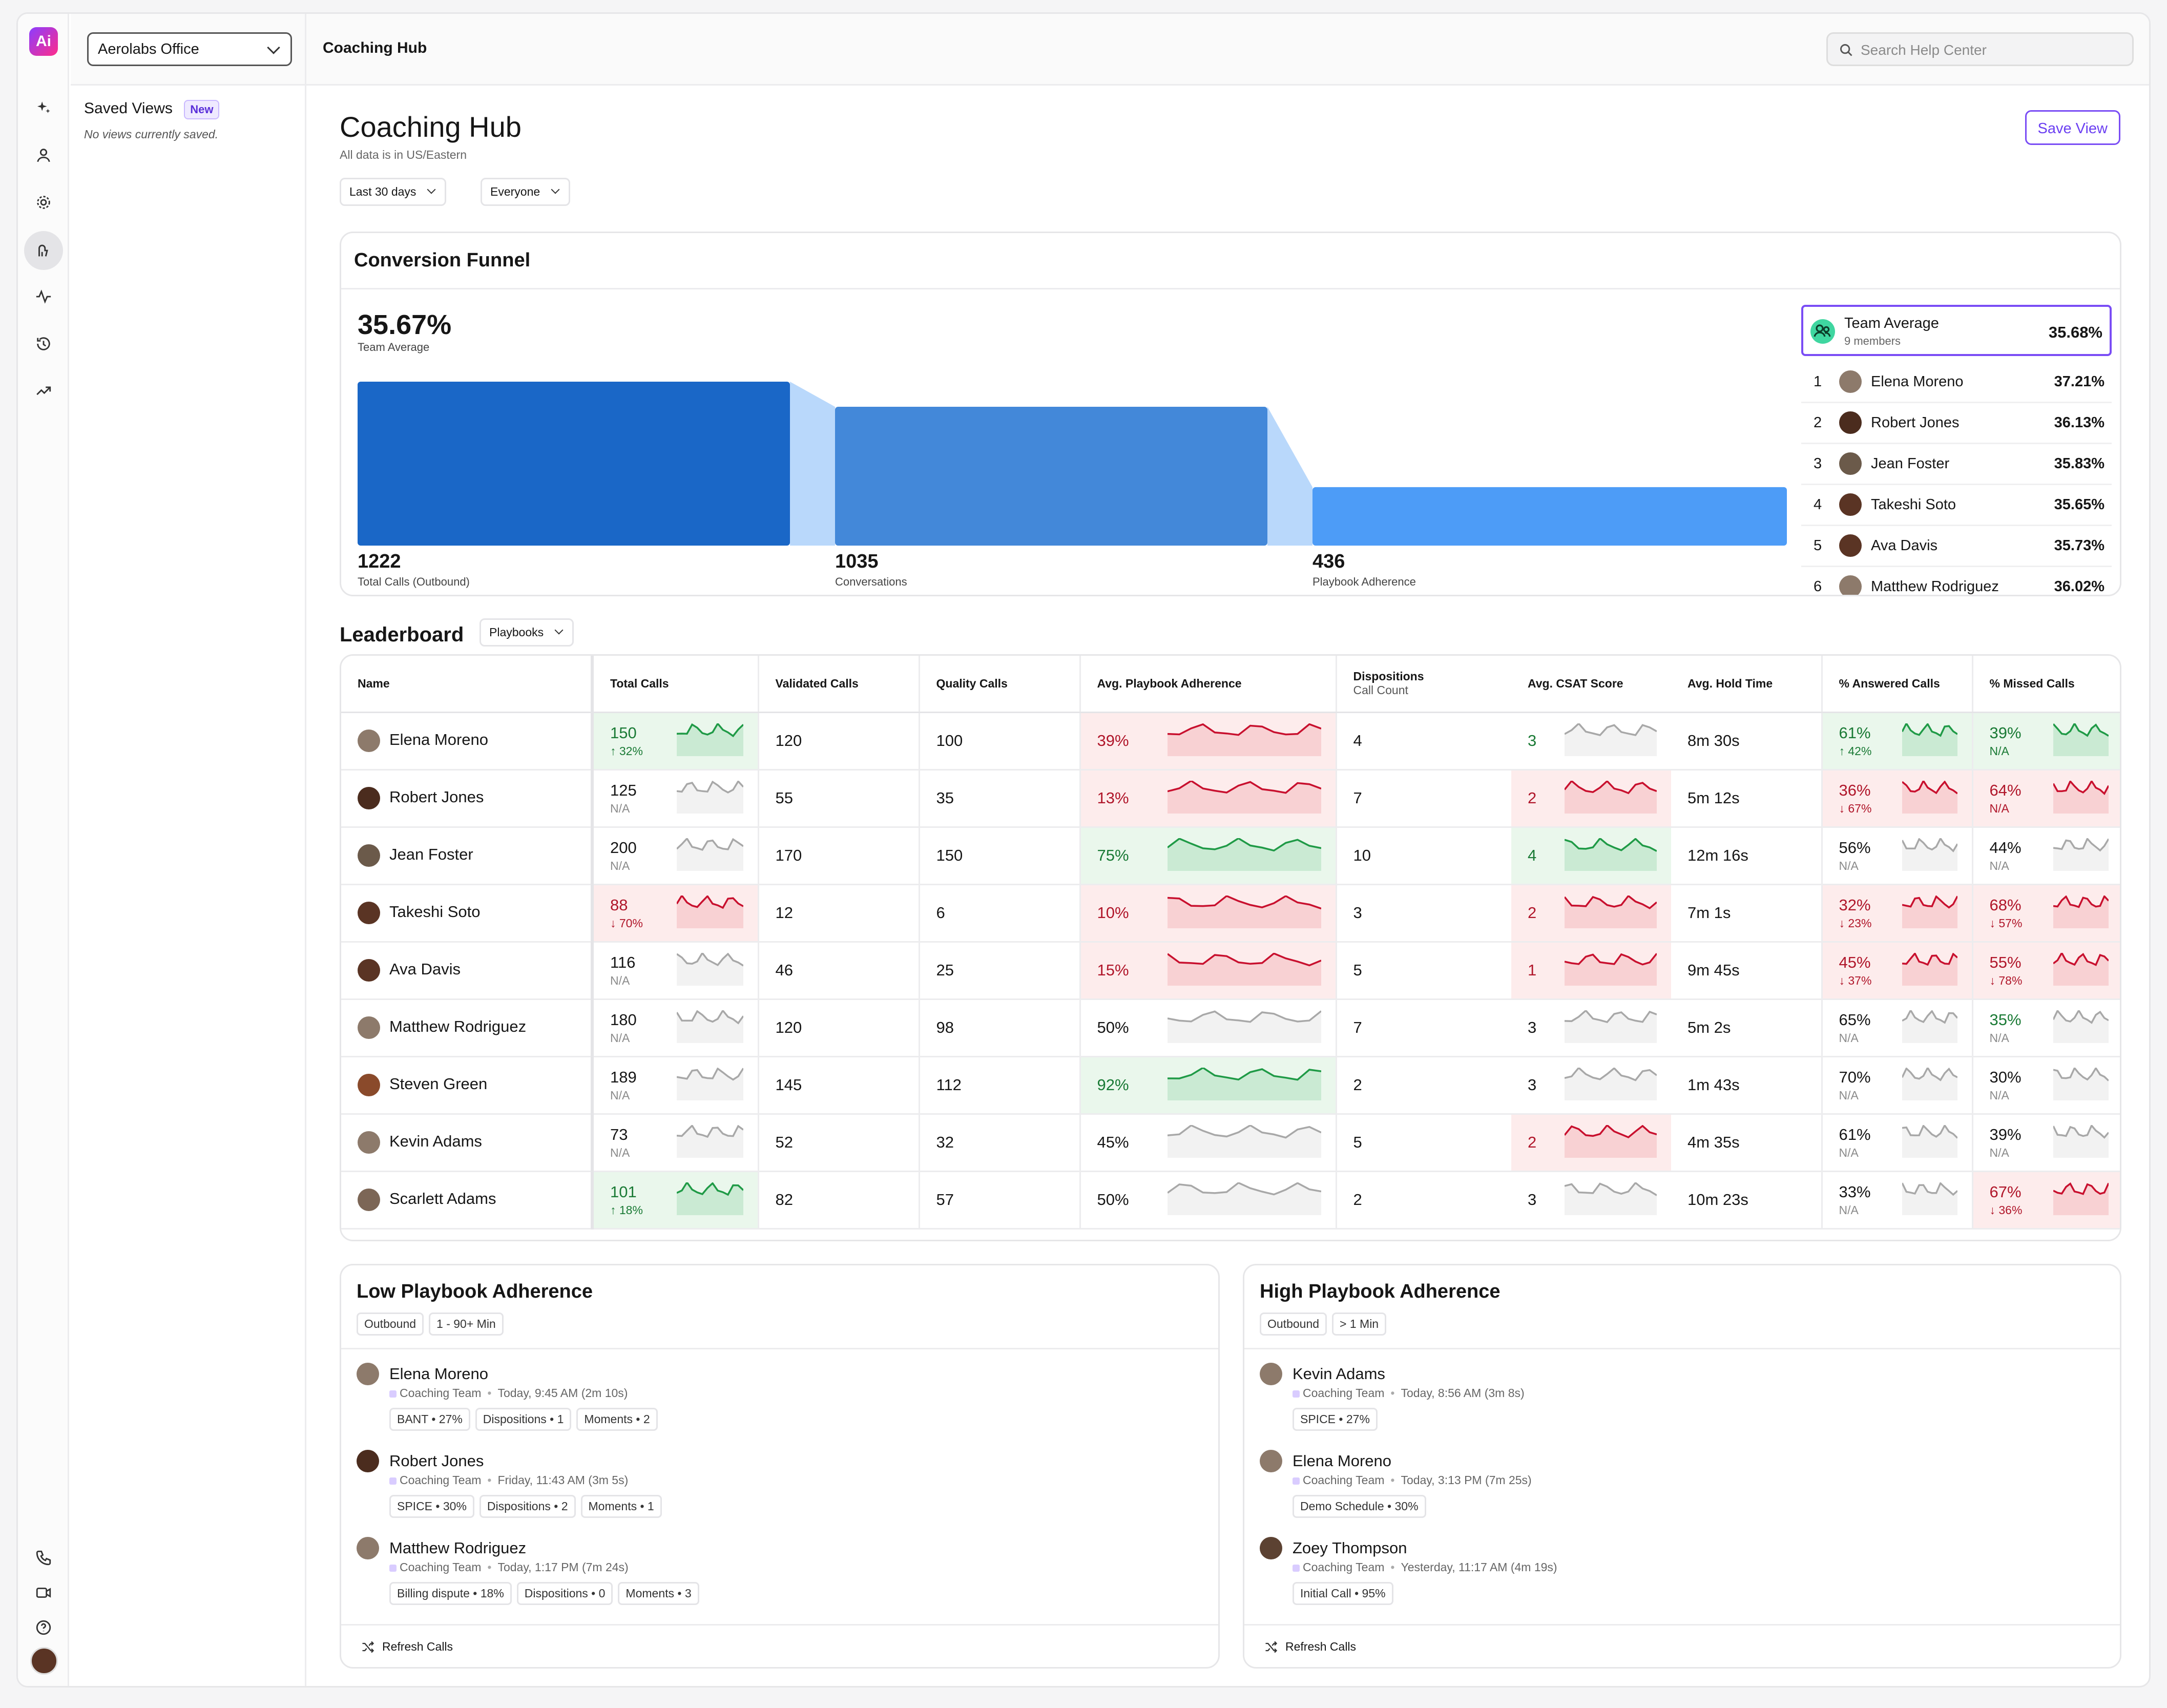  What do you see at coordinates (43, 343) in the screenshot?
I see `history-icon` at bounding box center [43, 343].